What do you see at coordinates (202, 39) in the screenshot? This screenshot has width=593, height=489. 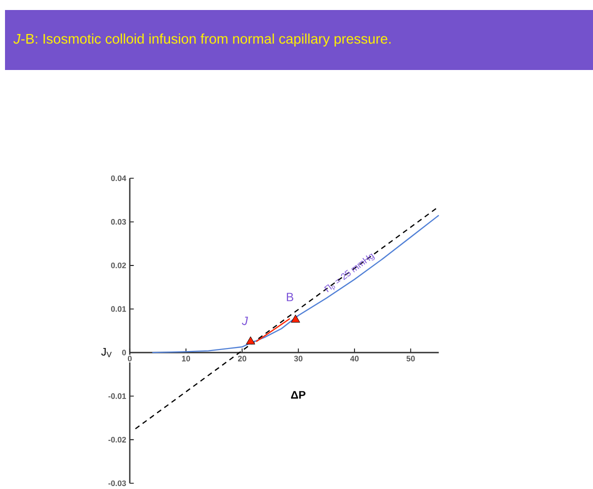 I see `chart-title: J-B: Isosmotic colloid infusion from normal capillary pressure.` at bounding box center [202, 39].